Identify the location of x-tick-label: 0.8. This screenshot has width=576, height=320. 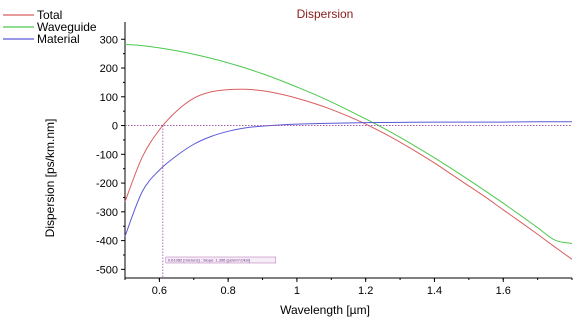
(228, 291).